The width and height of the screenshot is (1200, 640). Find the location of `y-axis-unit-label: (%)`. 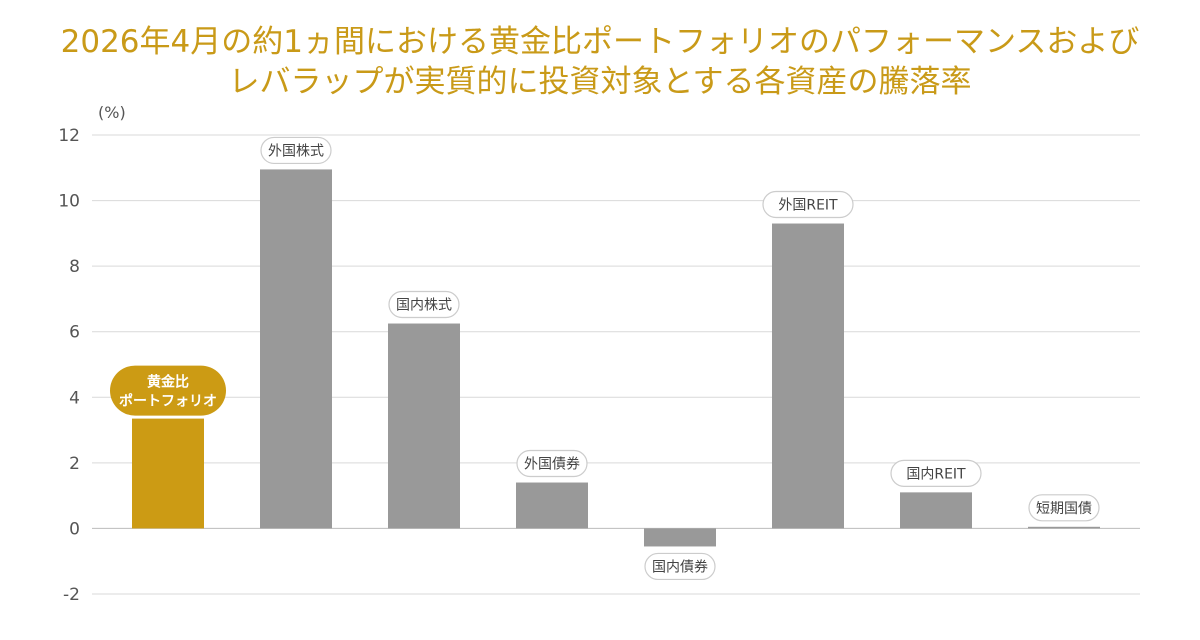

y-axis-unit-label: (%) is located at coordinates (112, 112).